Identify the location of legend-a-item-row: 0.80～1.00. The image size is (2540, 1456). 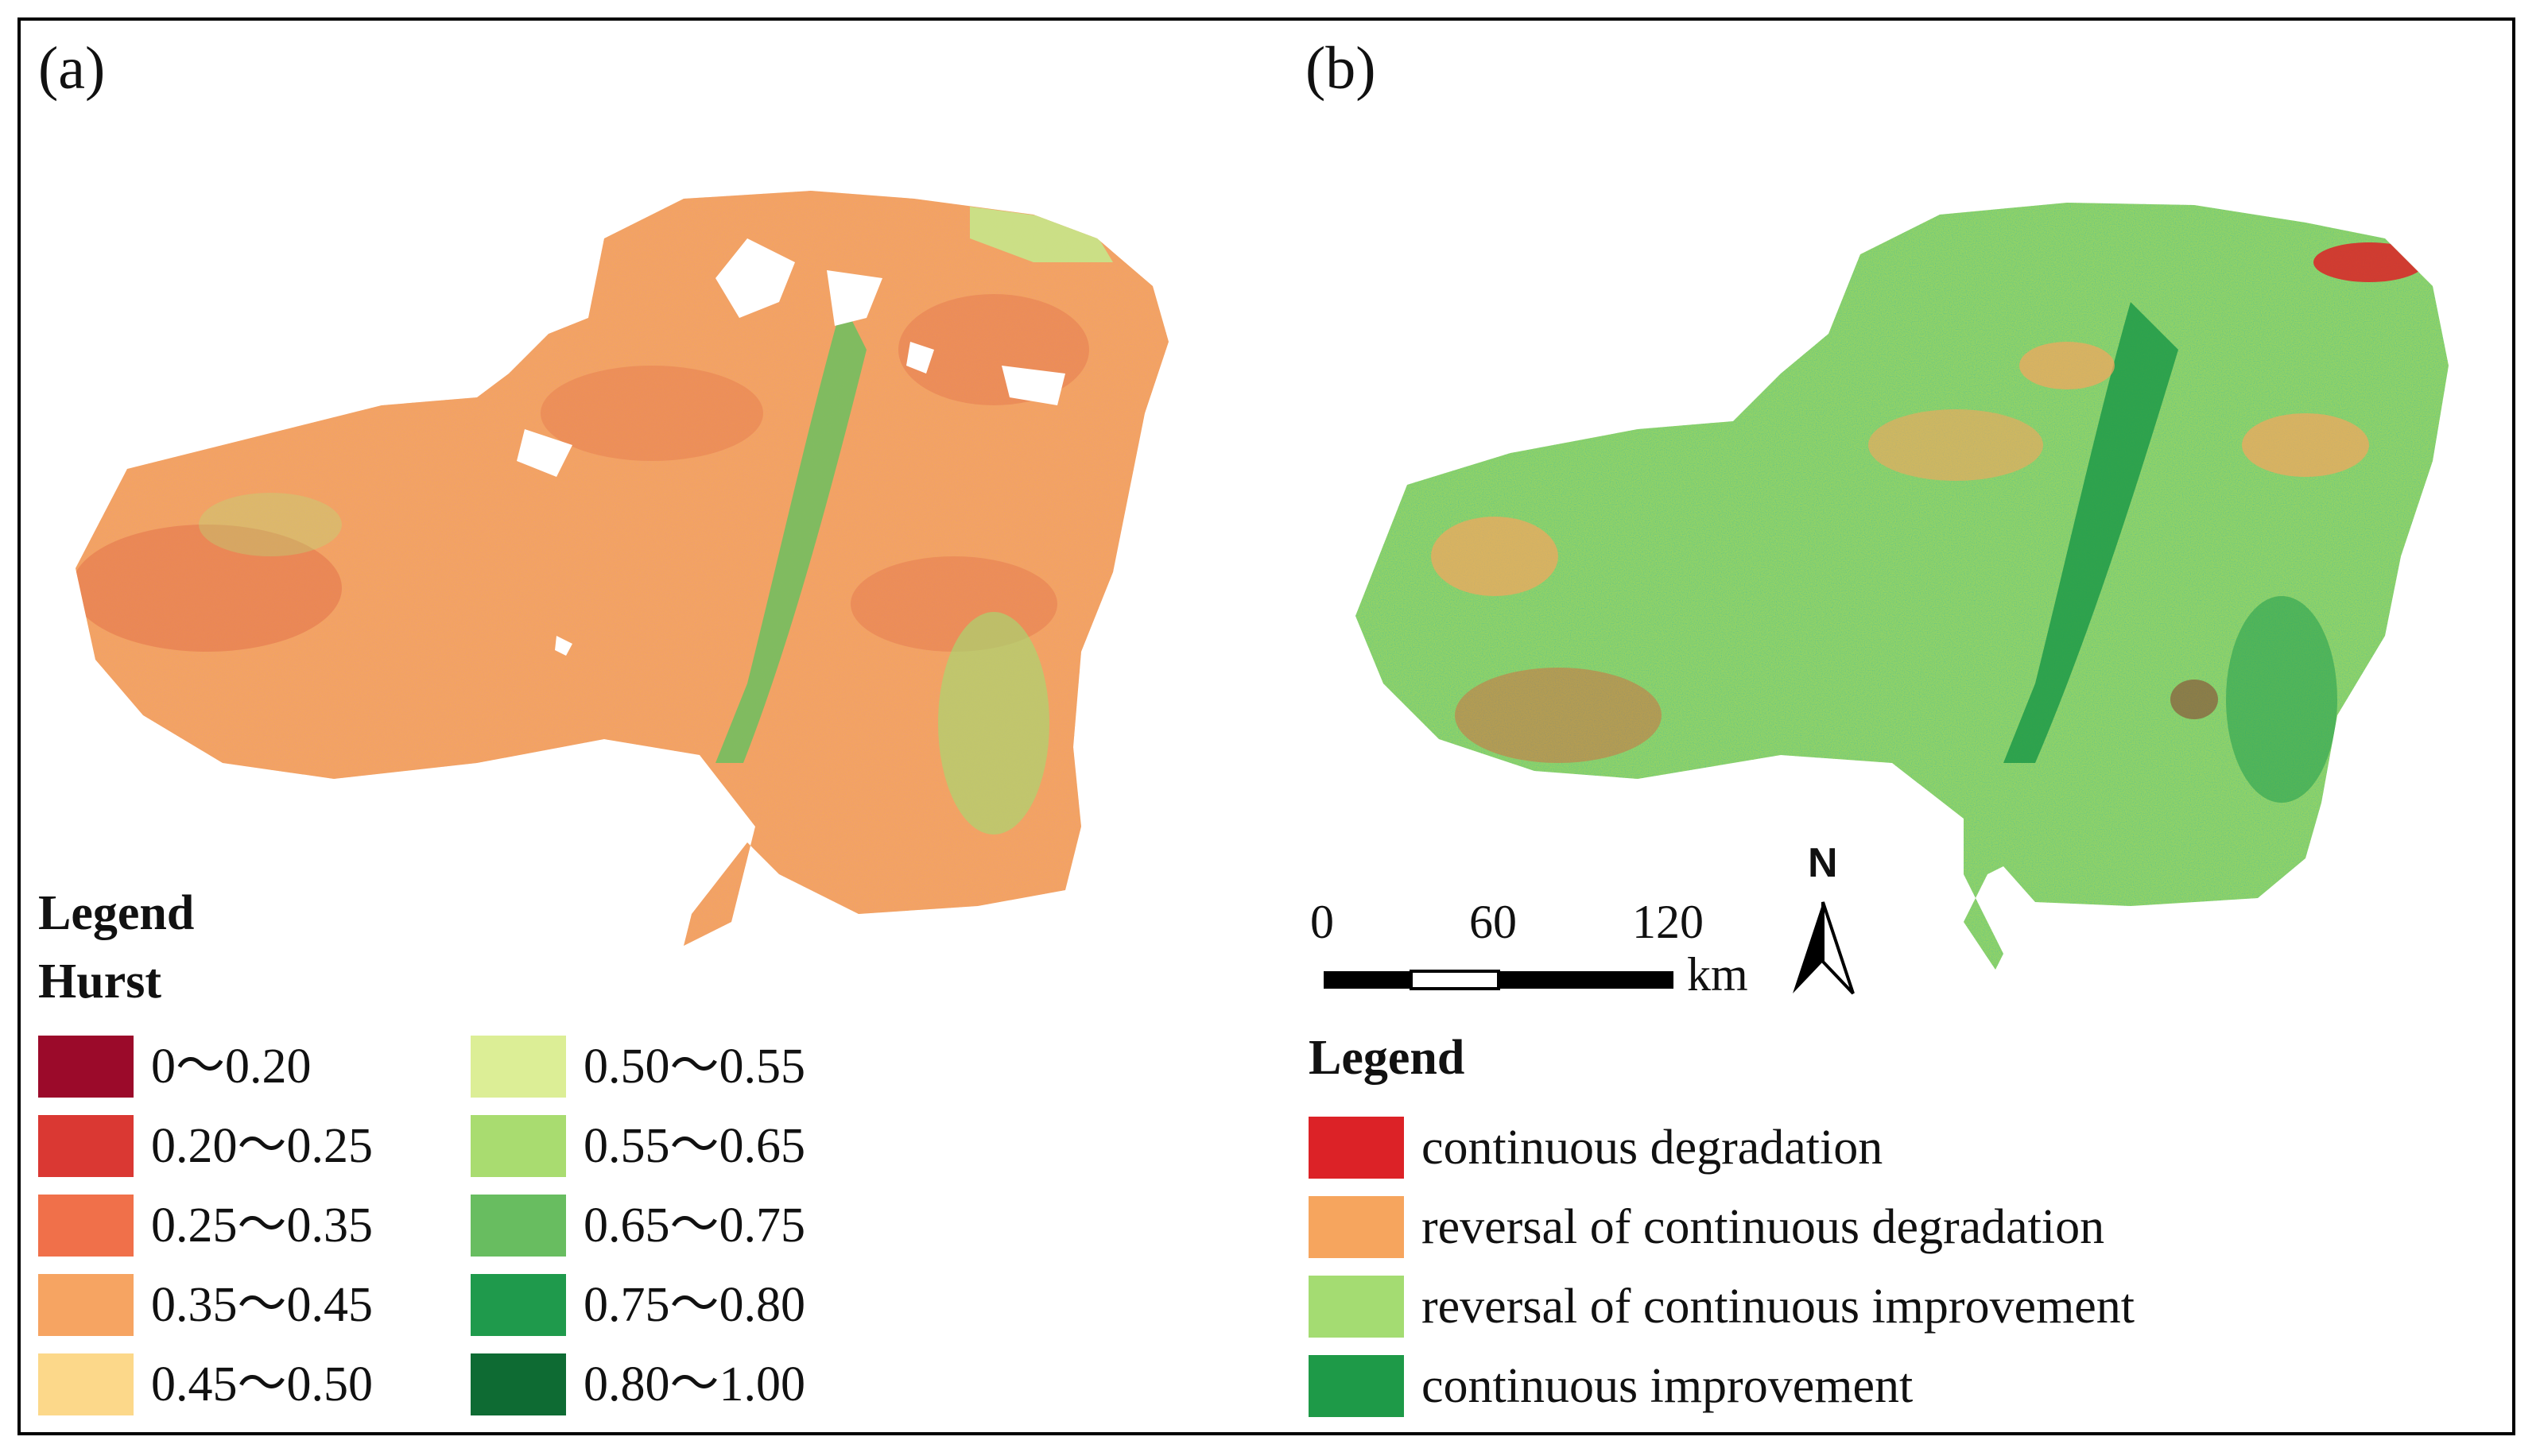
(638, 1384).